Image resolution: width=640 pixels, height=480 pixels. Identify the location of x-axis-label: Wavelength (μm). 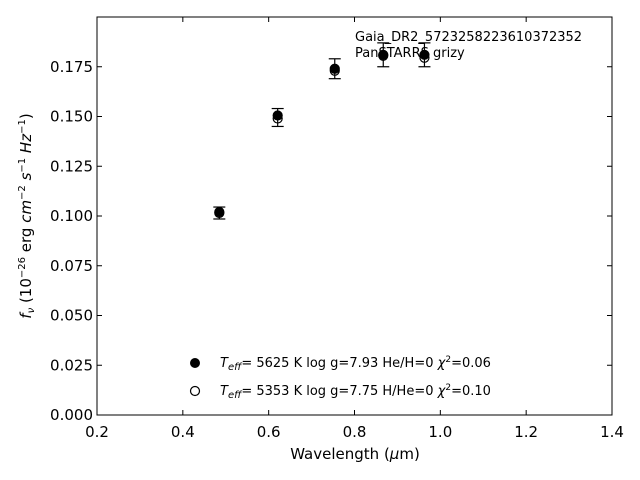
(355, 454).